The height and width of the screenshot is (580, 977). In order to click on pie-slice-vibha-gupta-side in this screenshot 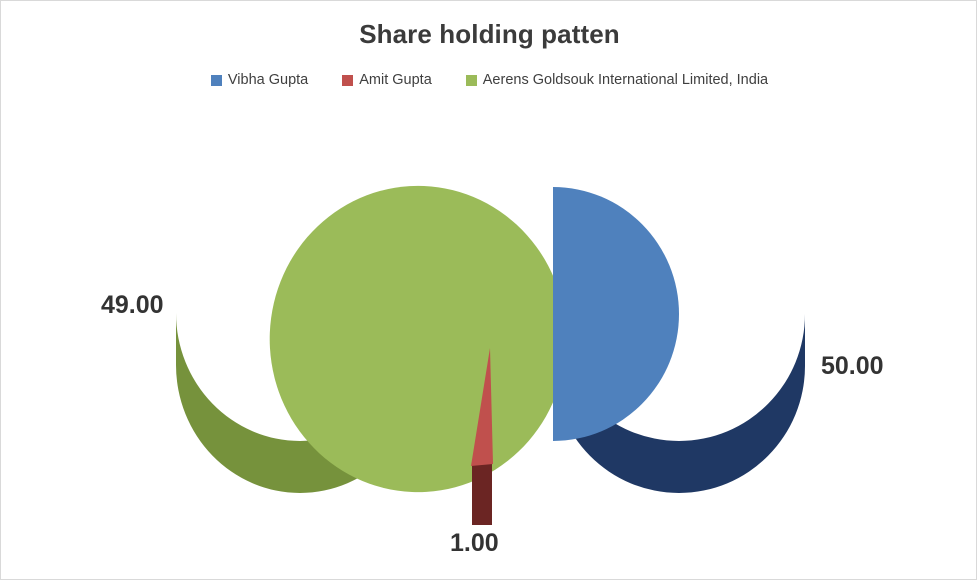, I will do `click(679, 403)`.